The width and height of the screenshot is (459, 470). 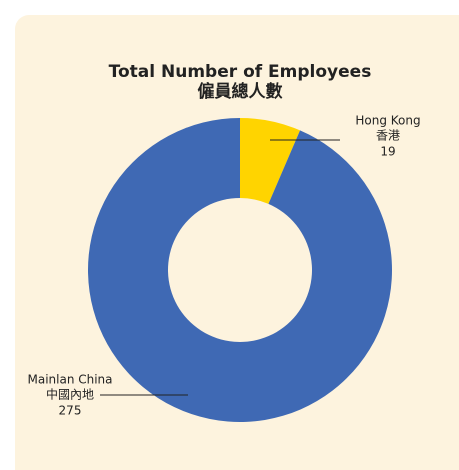 I want to click on segment-label-zh: 中國內地, so click(x=70, y=394).